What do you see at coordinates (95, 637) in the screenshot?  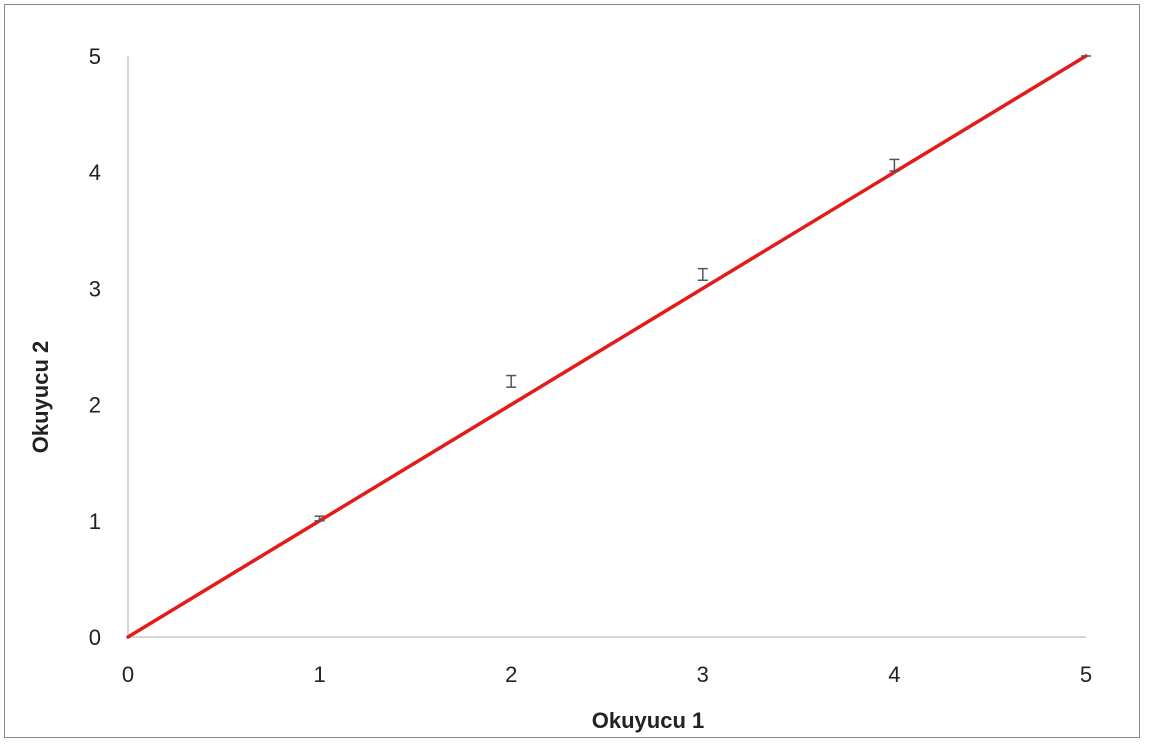 I see `y-tick-label: 0` at bounding box center [95, 637].